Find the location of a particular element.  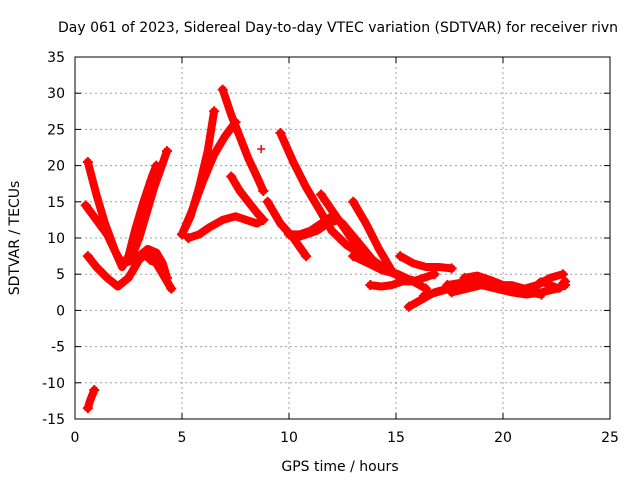

y-tick-label: 30 is located at coordinates (56, 94).